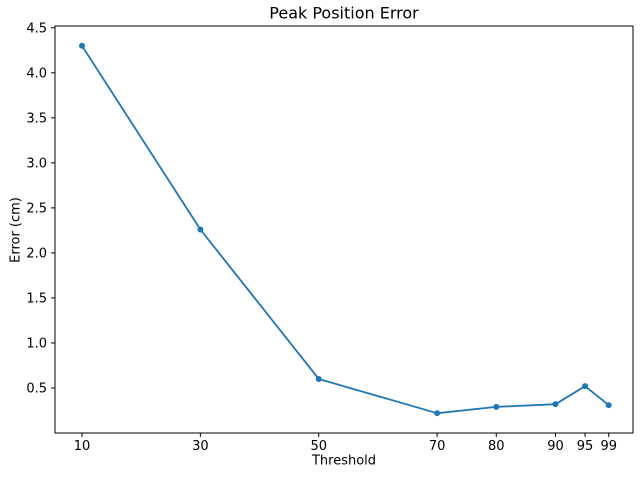 This screenshot has height=480, width=640. I want to click on y-tick-label: 2.0, so click(36, 253).